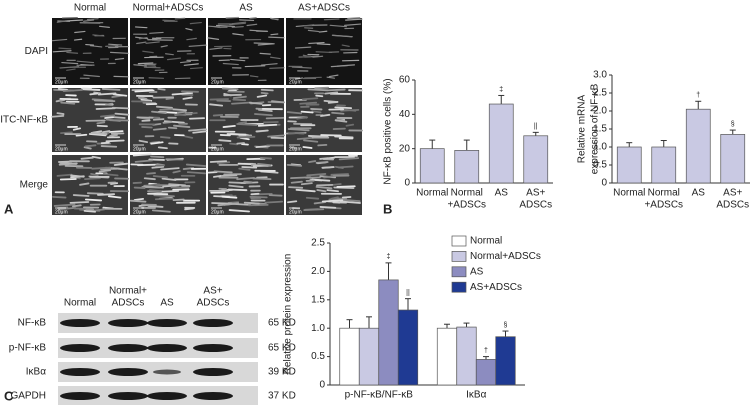 This screenshot has height=405, width=755. I want to click on panel-label: B, so click(387, 208).